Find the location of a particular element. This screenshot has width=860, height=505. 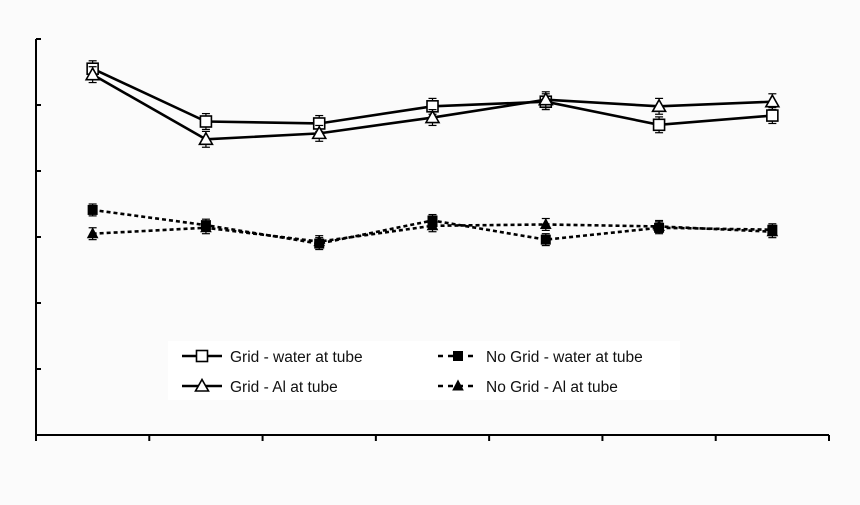

legend-label-nogrid-water: No Grid - water at tube is located at coordinates (564, 357).